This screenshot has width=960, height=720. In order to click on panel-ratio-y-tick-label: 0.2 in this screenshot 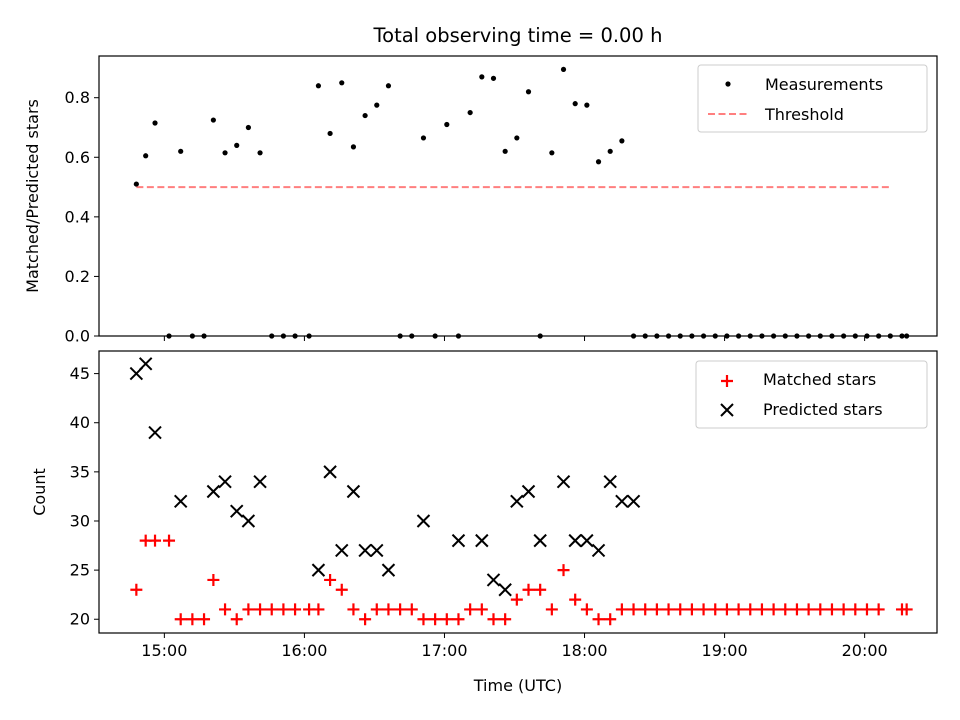, I will do `click(77, 276)`.